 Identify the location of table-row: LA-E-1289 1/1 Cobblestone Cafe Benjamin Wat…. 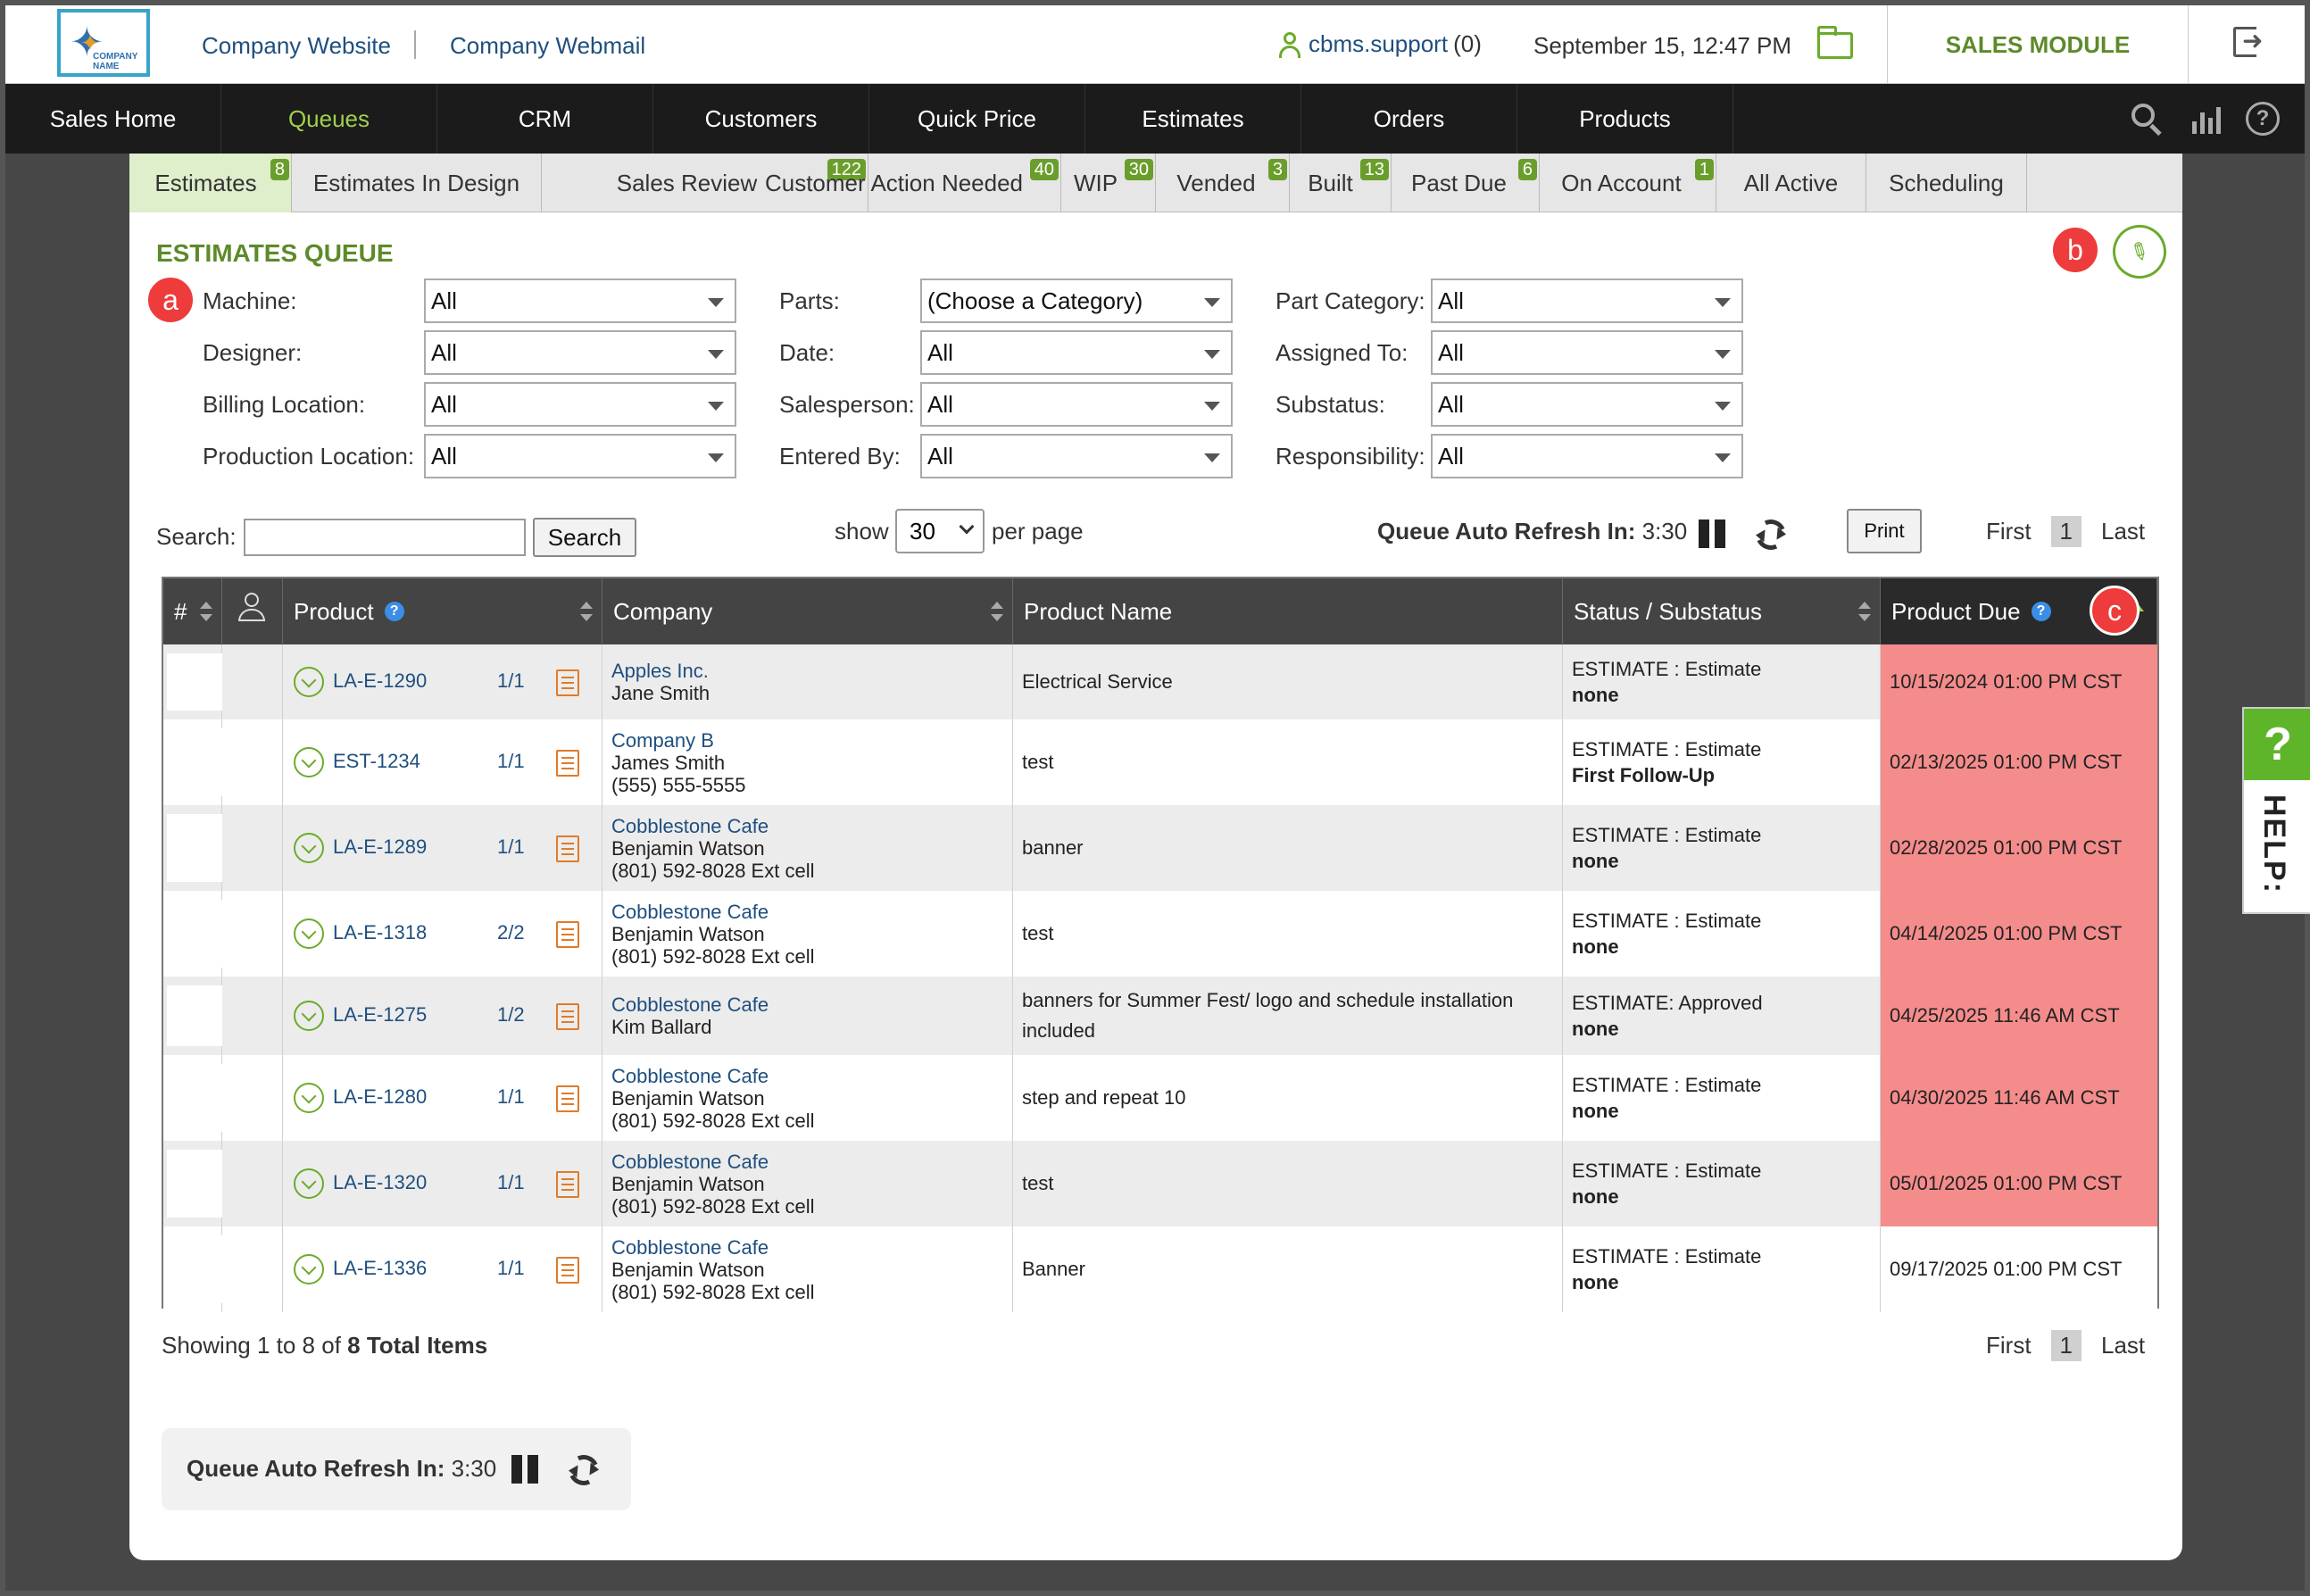
(1160, 848).